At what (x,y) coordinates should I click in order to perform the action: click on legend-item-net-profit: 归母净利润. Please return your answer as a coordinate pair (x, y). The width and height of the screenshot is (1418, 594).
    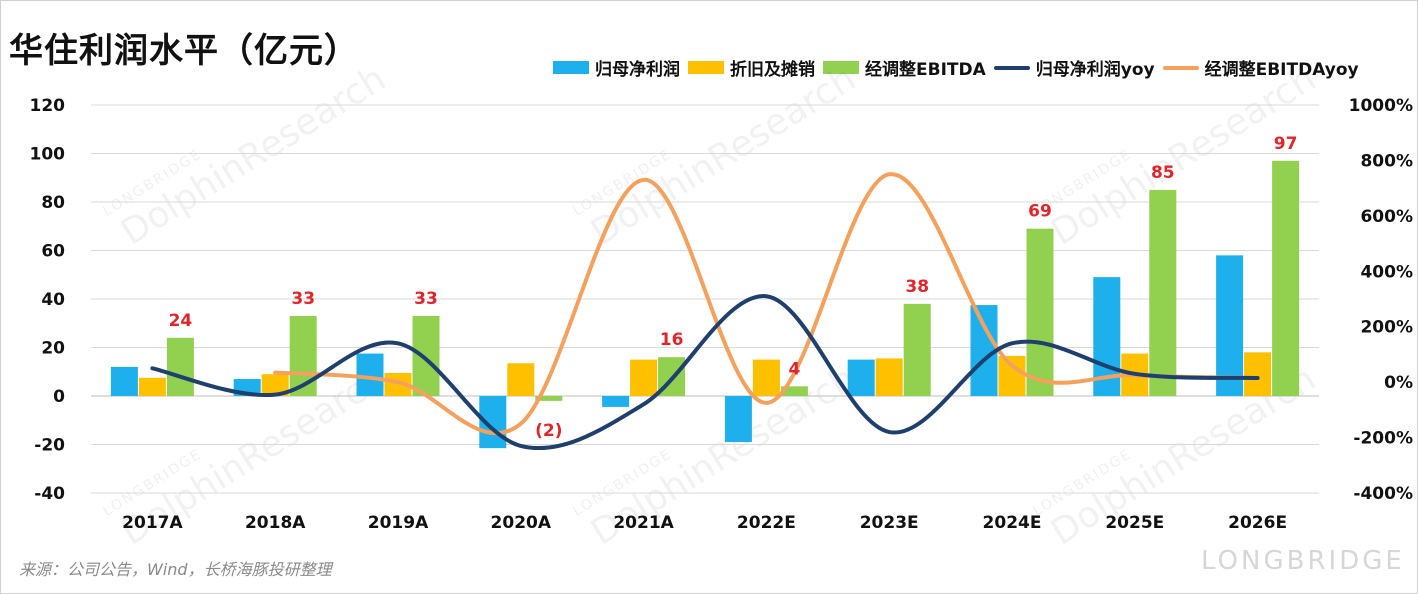
    Looking at the image, I should click on (616, 67).